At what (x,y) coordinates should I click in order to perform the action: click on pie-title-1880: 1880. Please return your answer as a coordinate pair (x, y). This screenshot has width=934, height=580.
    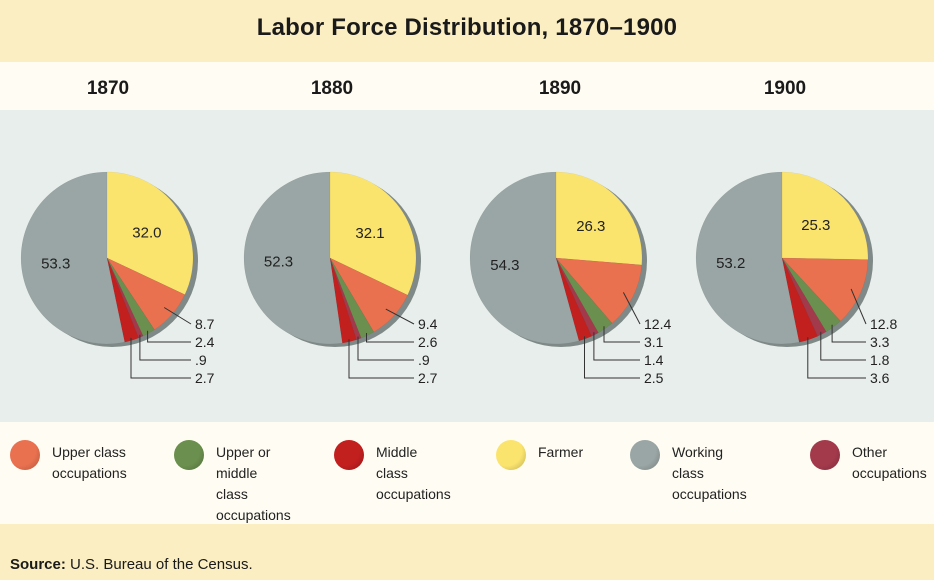
    Looking at the image, I should click on (332, 88).